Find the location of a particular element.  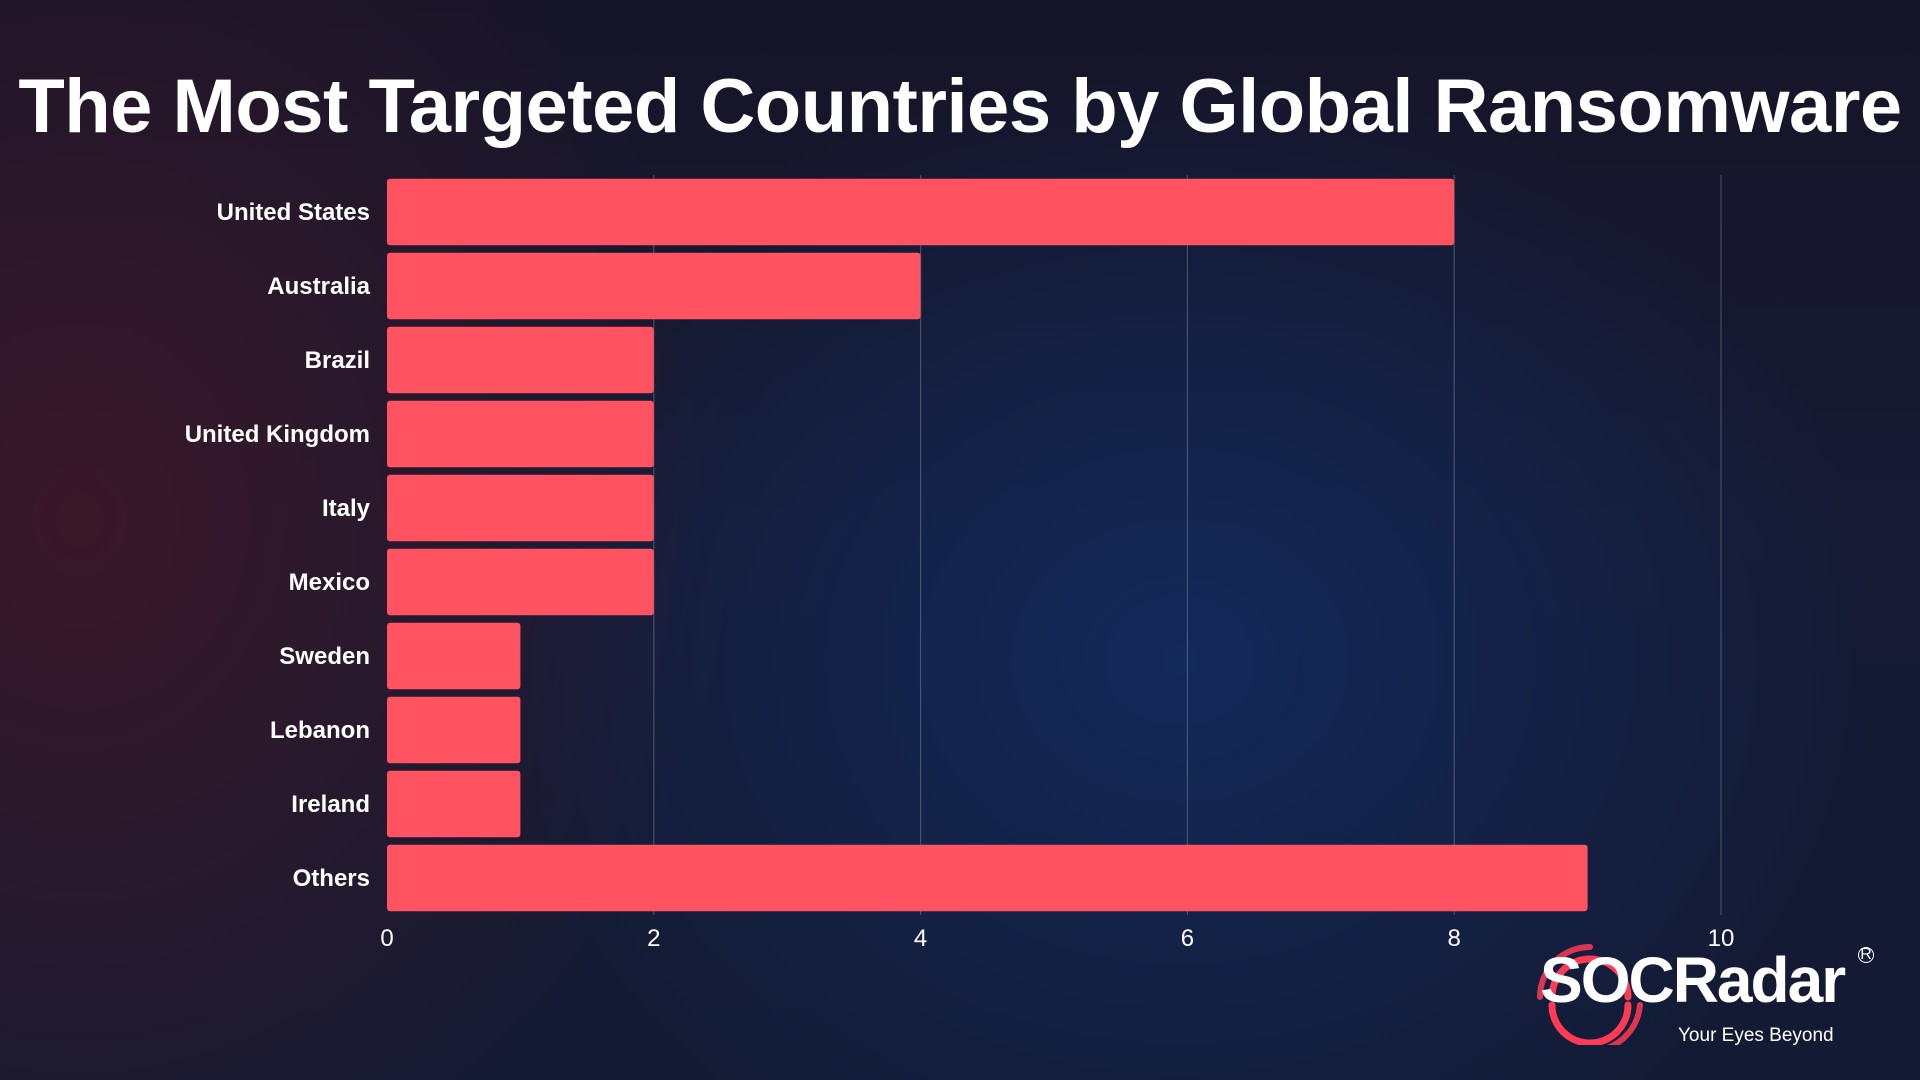

x-tick-label: 0 is located at coordinates (386, 938).